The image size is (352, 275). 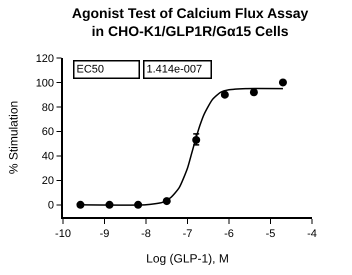 I want to click on annotation: 1.414e-007, so click(x=174, y=70).